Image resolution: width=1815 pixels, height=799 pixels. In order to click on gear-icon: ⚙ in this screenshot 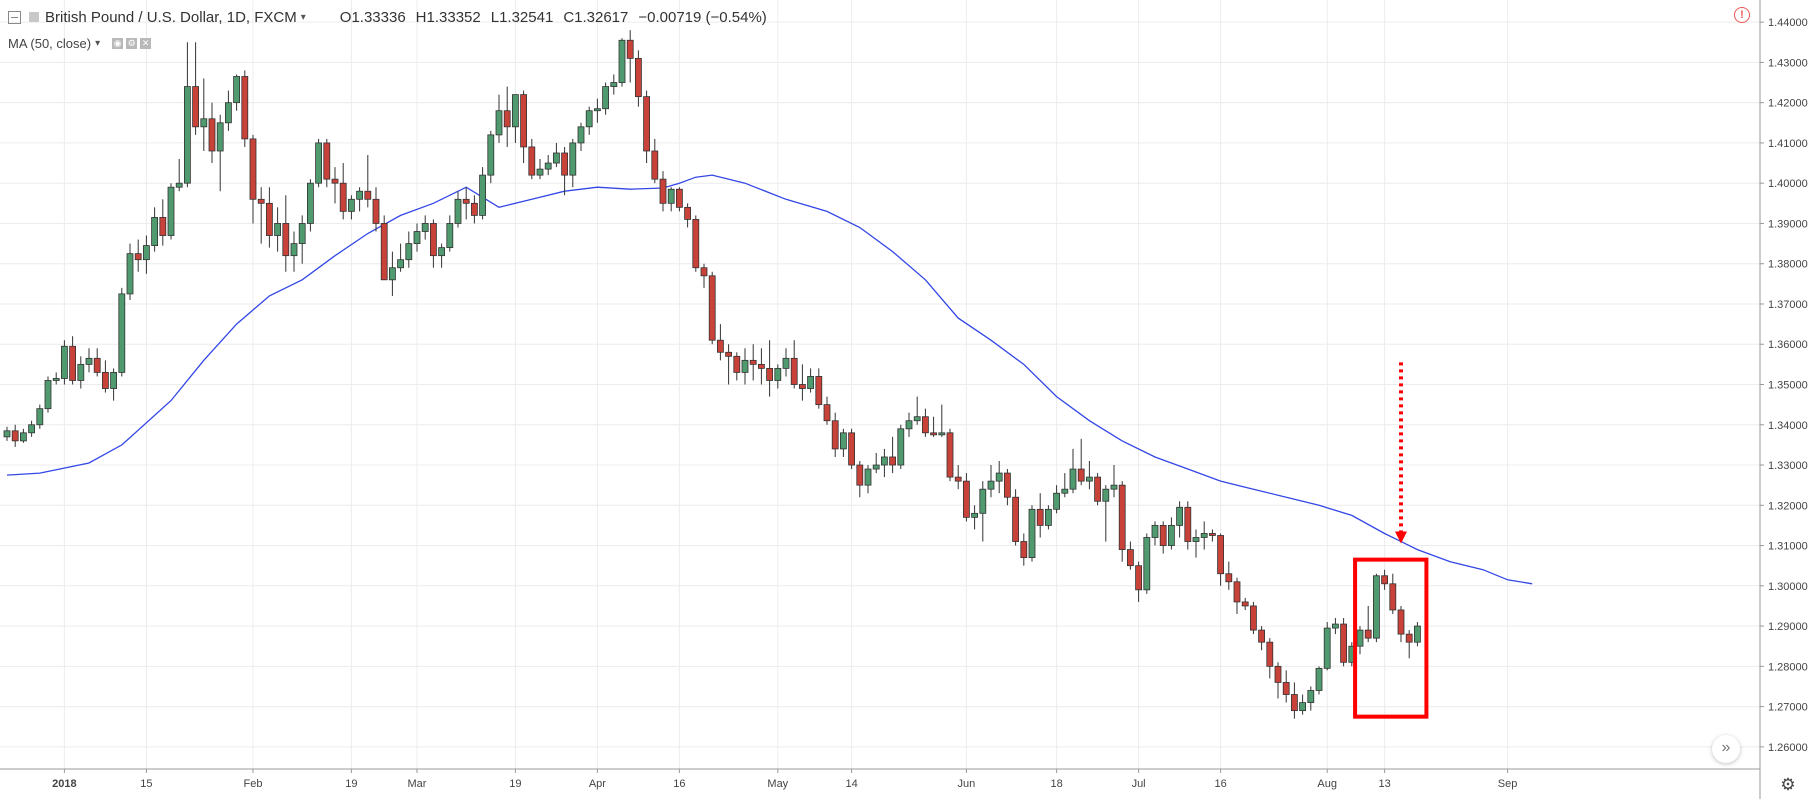, I will do `click(1788, 784)`.